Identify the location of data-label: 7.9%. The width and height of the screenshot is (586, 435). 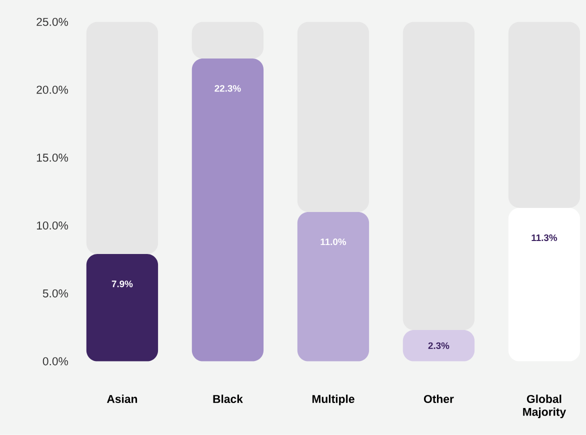
(122, 284).